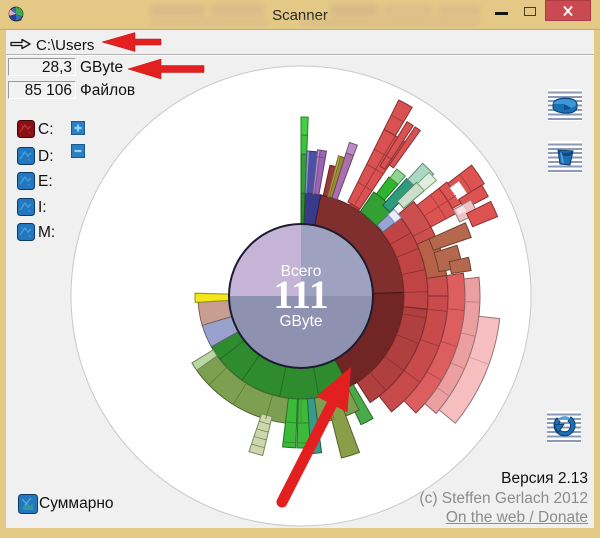  What do you see at coordinates (300, 321) in the screenshot?
I see `svg-text: GByte` at bounding box center [300, 321].